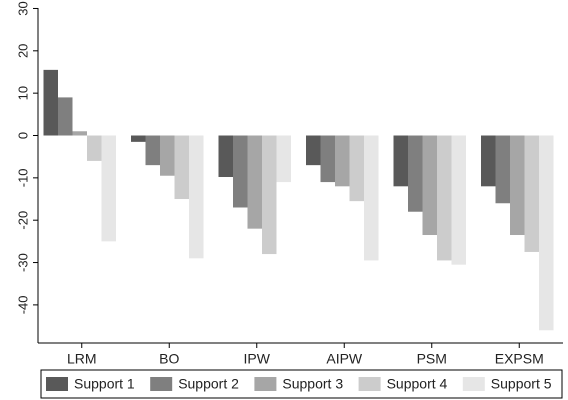 The image size is (568, 400). What do you see at coordinates (208, 384) in the screenshot?
I see `legend-label-support-2: Support 2` at bounding box center [208, 384].